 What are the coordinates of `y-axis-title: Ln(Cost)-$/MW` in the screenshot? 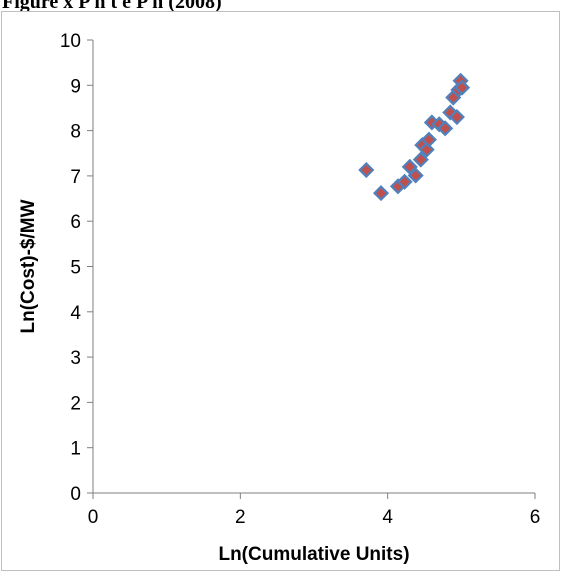 It's located at (28, 266).